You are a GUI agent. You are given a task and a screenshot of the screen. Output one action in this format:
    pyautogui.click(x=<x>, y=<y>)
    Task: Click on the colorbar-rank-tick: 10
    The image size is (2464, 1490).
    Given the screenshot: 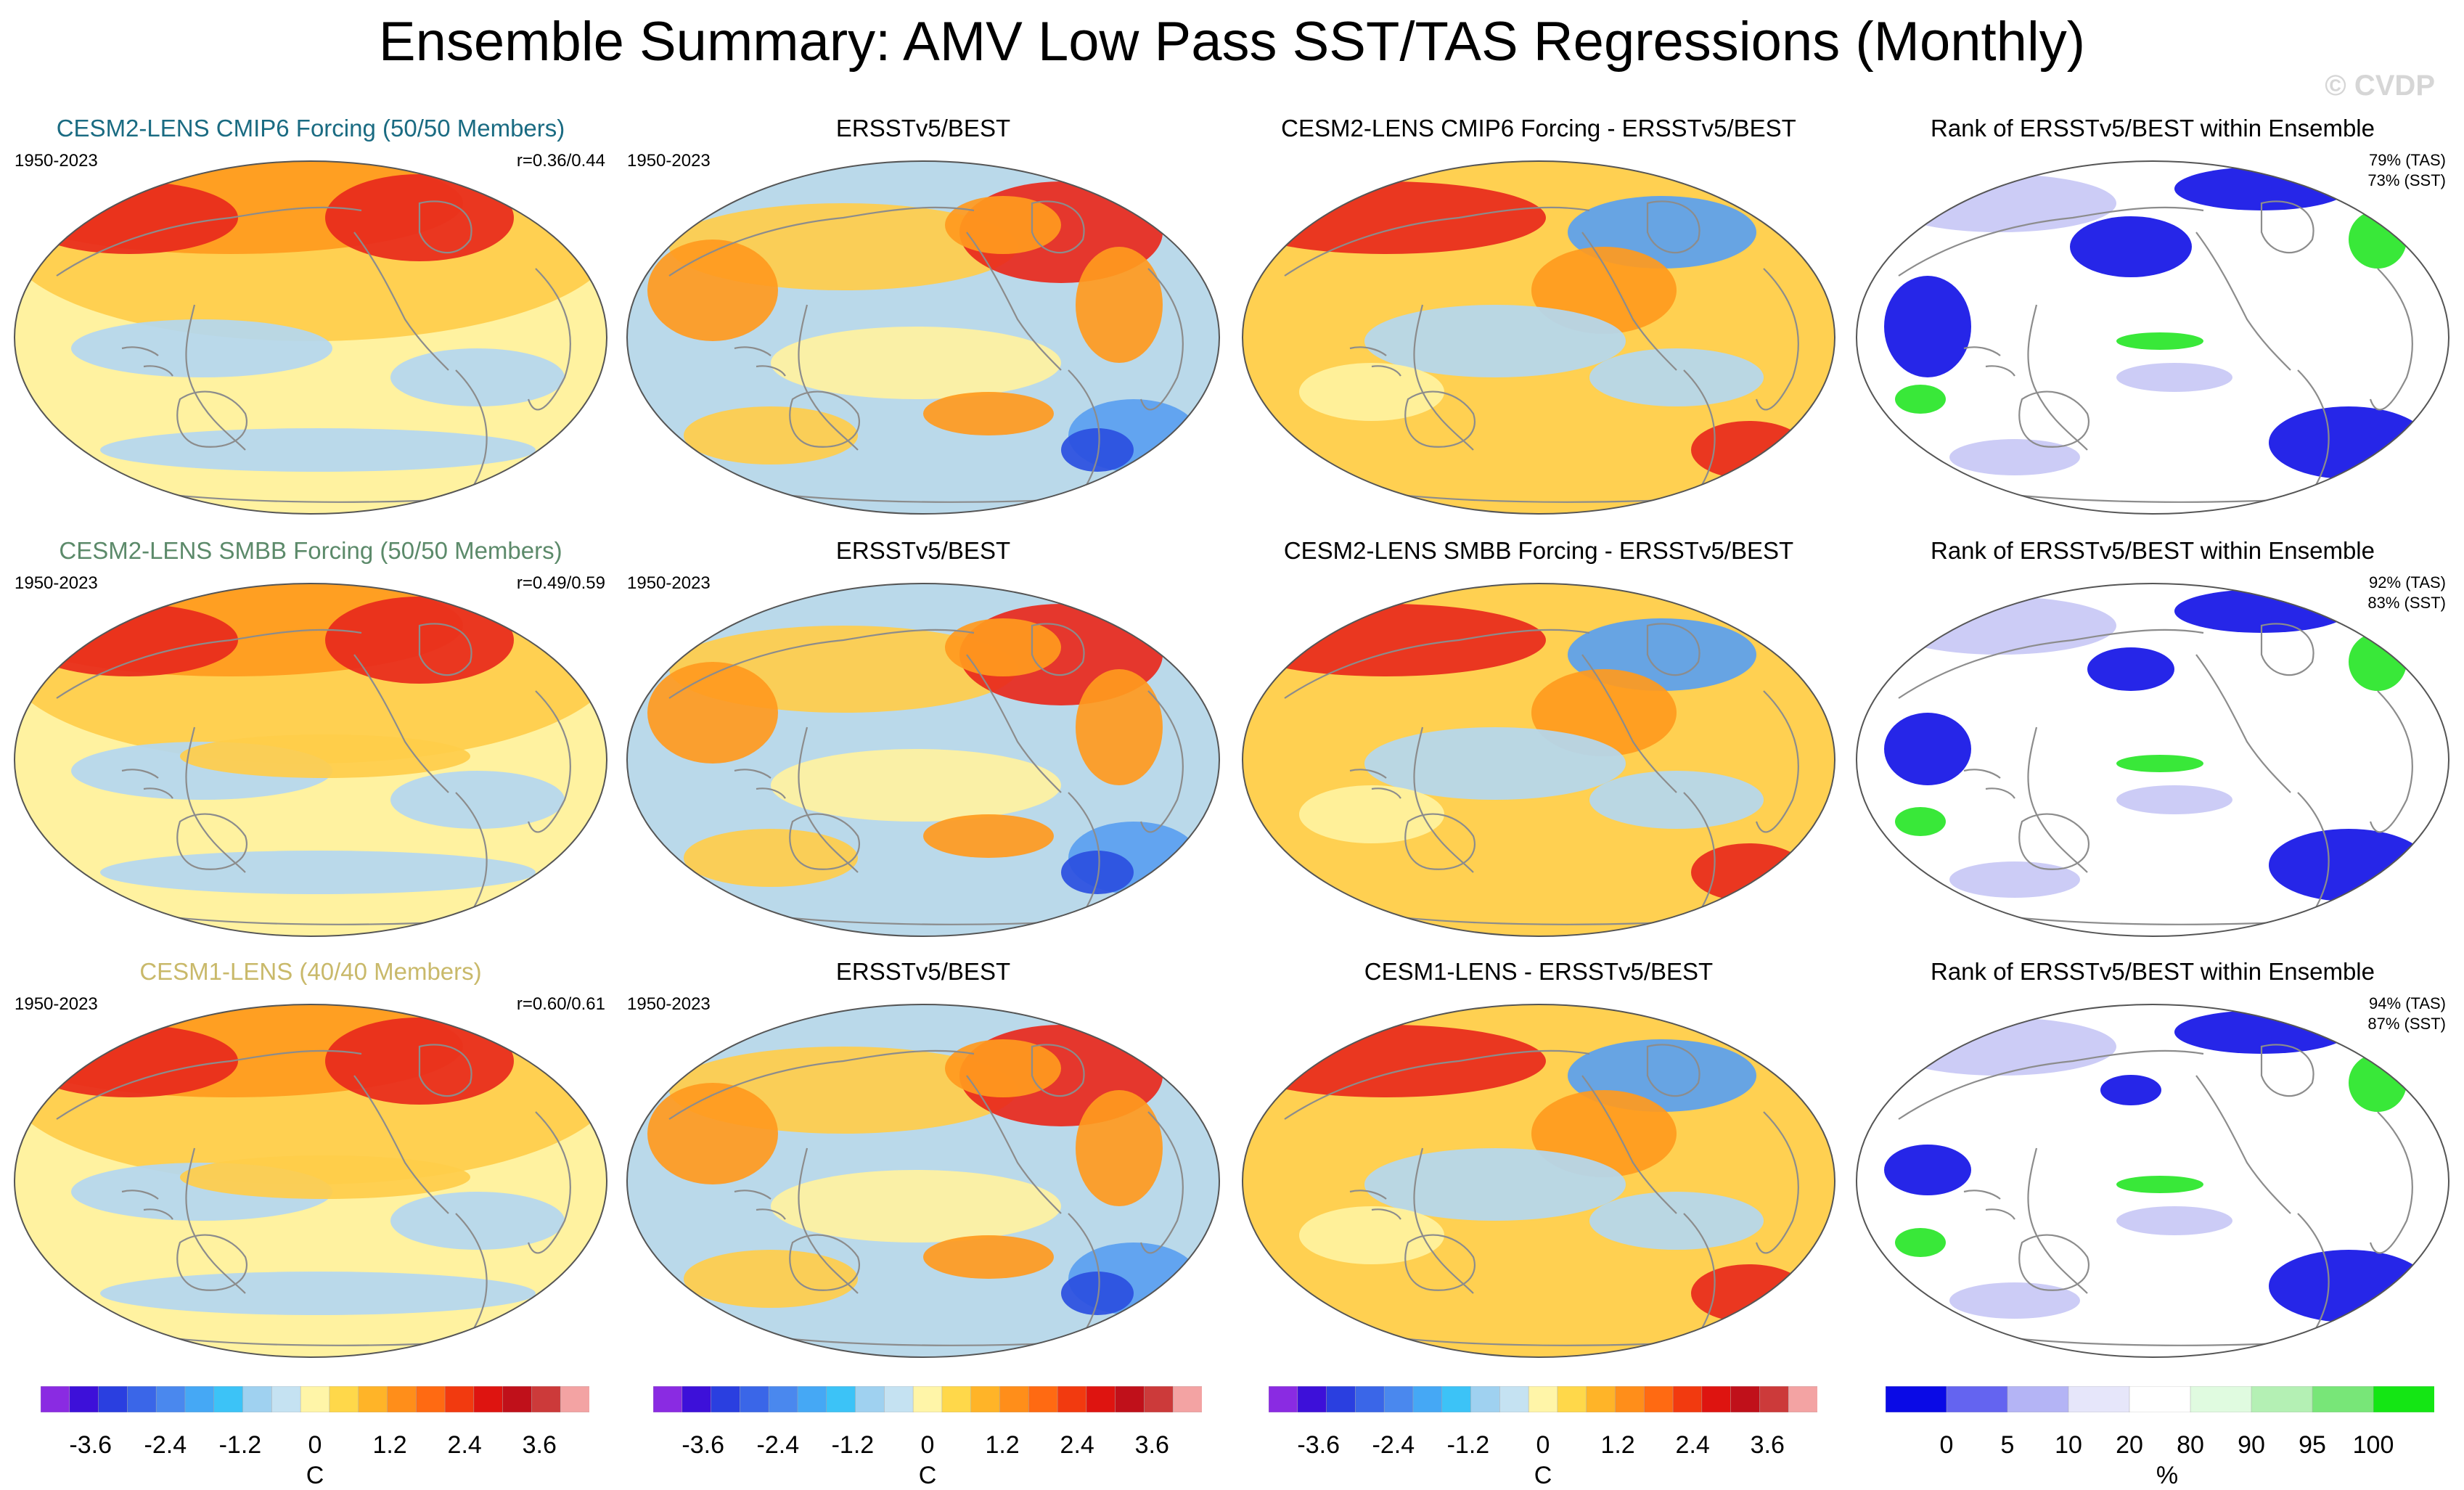 What is the action you would take?
    pyautogui.click(x=2068, y=1445)
    